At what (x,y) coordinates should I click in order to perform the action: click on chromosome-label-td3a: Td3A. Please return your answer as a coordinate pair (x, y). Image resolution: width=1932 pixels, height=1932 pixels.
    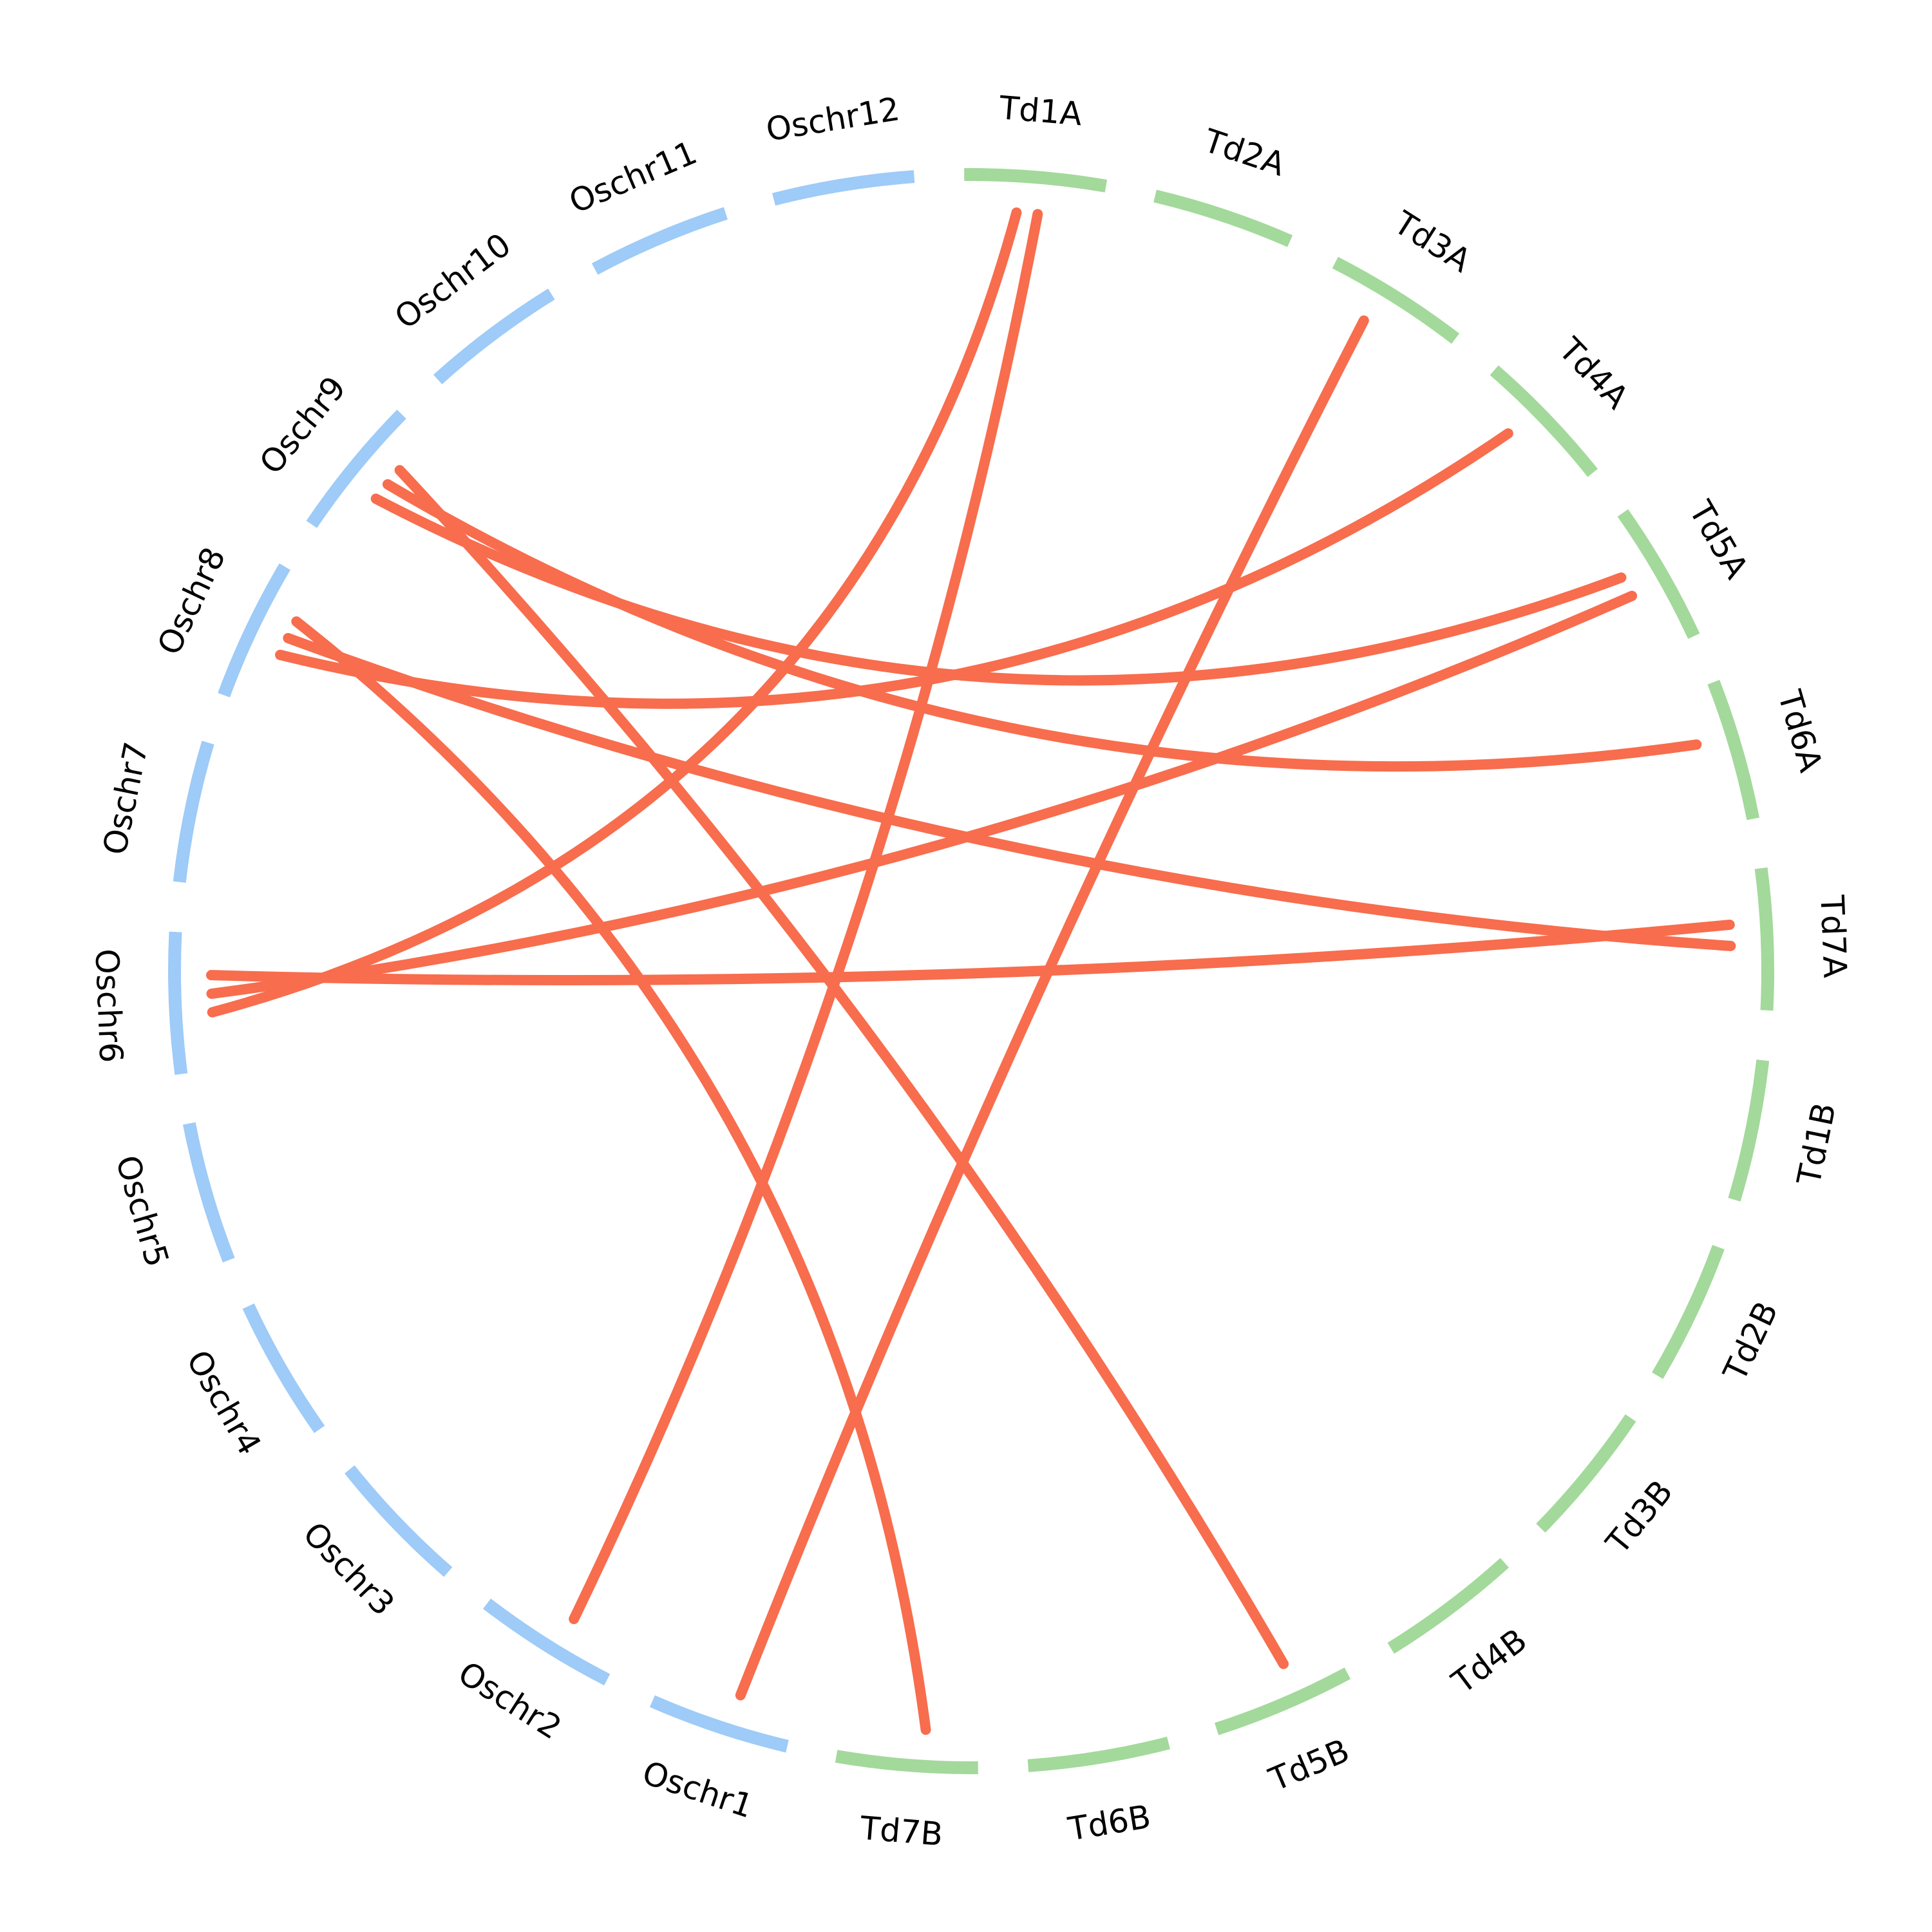
    Looking at the image, I should click on (1432, 241).